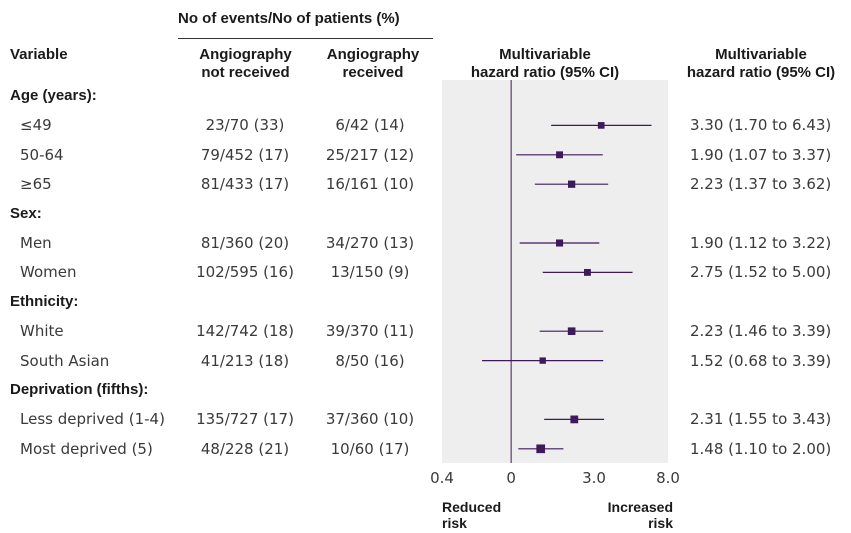 This screenshot has width=851, height=533. I want to click on received-header-line1: Angiography, so click(373, 54).